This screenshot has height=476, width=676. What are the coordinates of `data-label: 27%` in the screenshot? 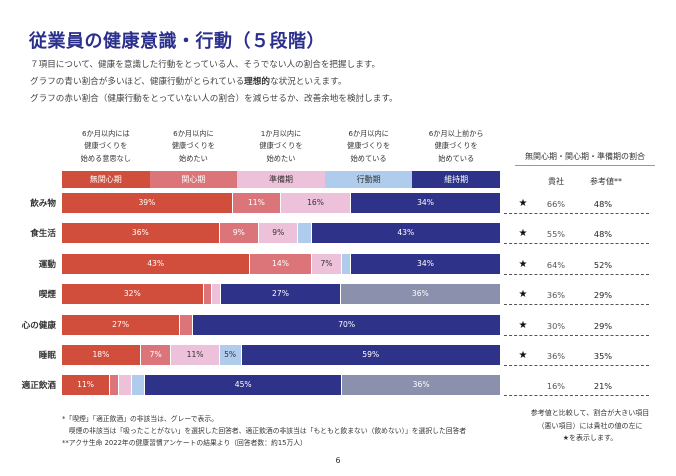 It's located at (121, 324).